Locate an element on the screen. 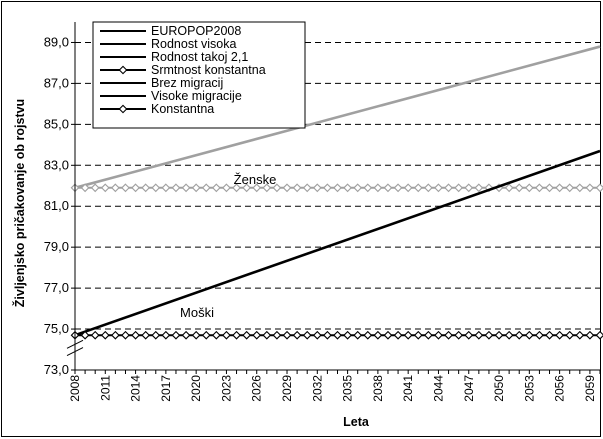 This screenshot has width=603, height=439. tick-label-x: 2026 is located at coordinates (257, 388).